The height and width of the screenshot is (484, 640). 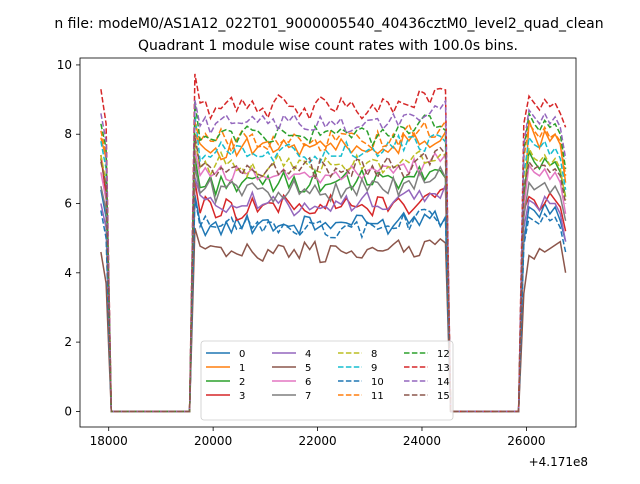 I want to click on legend-label-14: 14, so click(x=443, y=382).